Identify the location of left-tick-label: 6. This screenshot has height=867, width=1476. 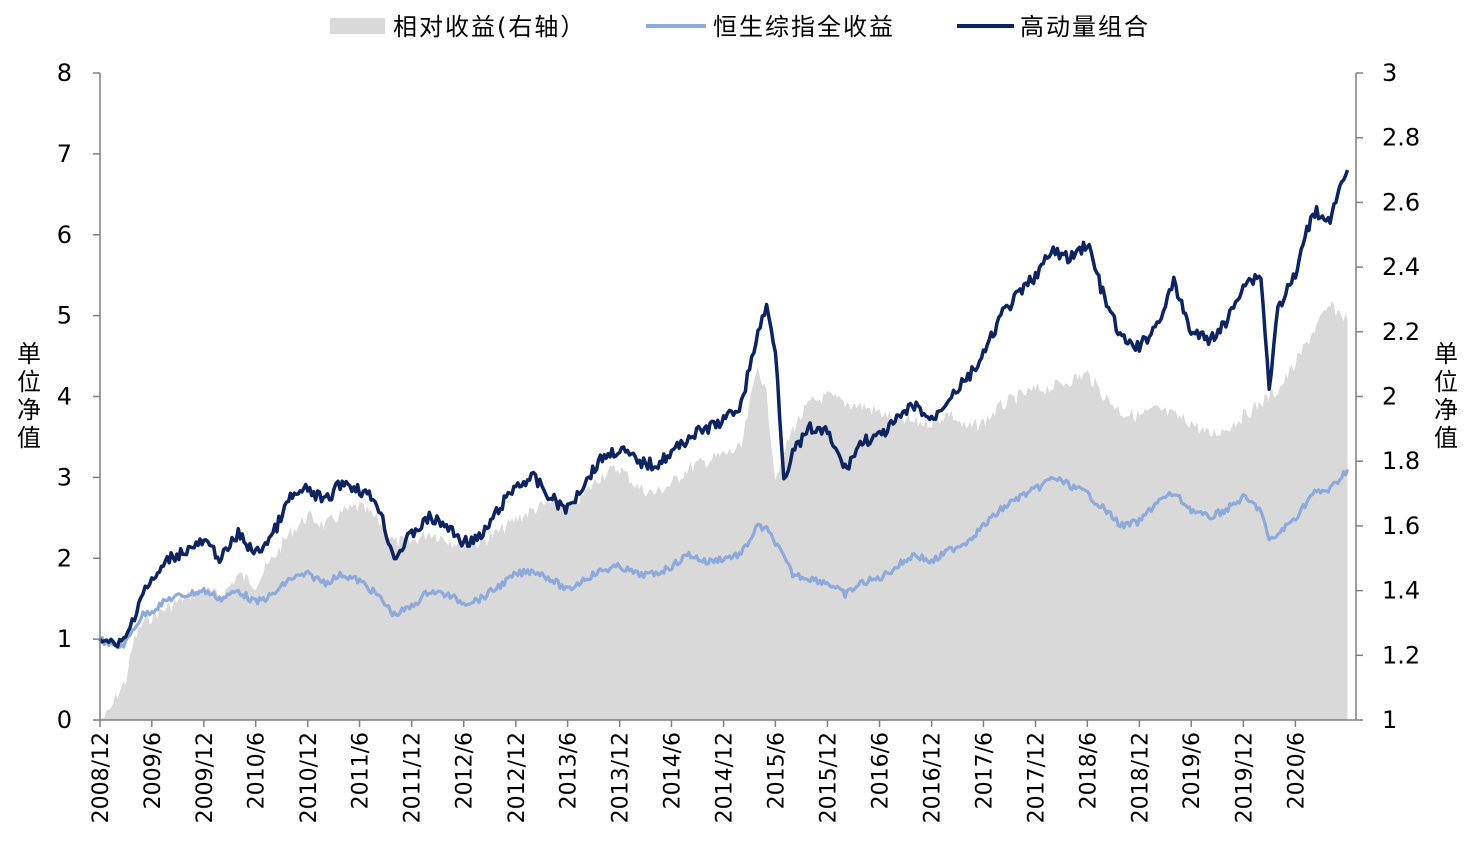
(64, 235).